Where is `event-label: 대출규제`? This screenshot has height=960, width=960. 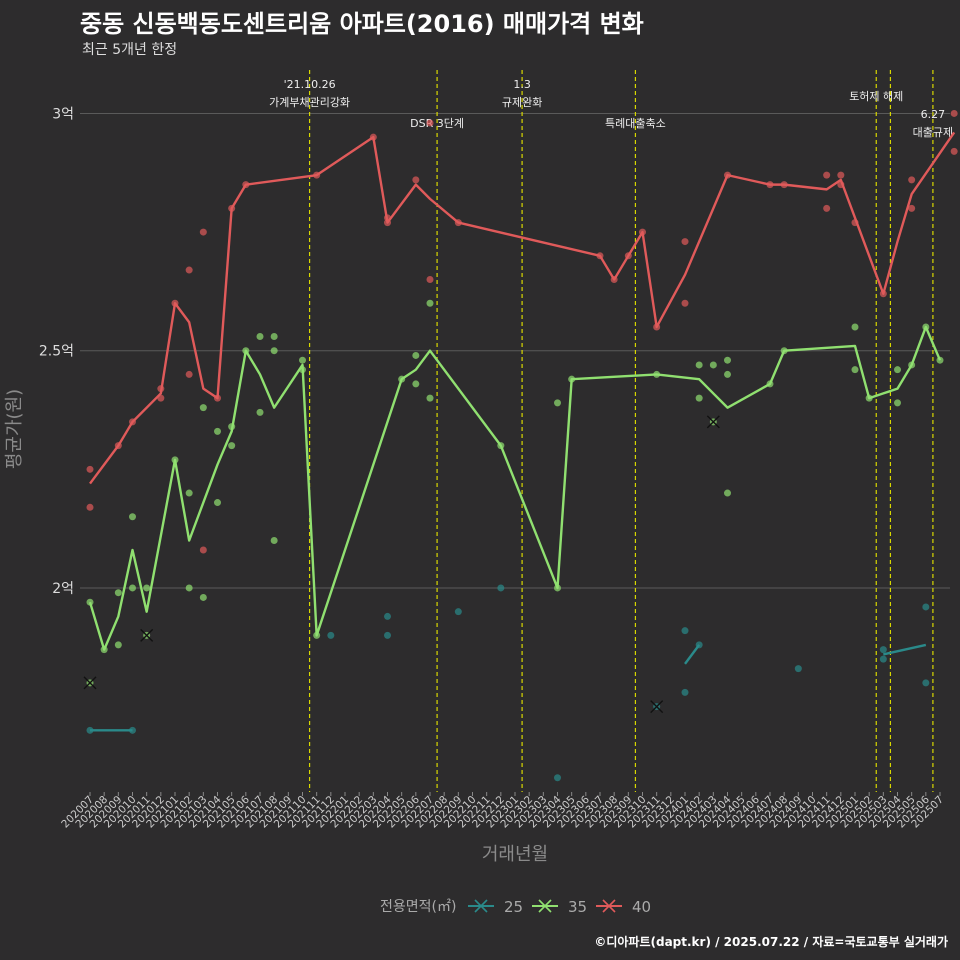
event-label: 대출규제 is located at coordinates (933, 132).